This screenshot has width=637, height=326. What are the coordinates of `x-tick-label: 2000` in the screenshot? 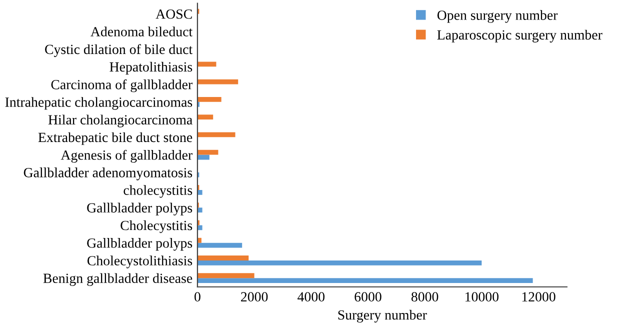 It's located at (254, 297).